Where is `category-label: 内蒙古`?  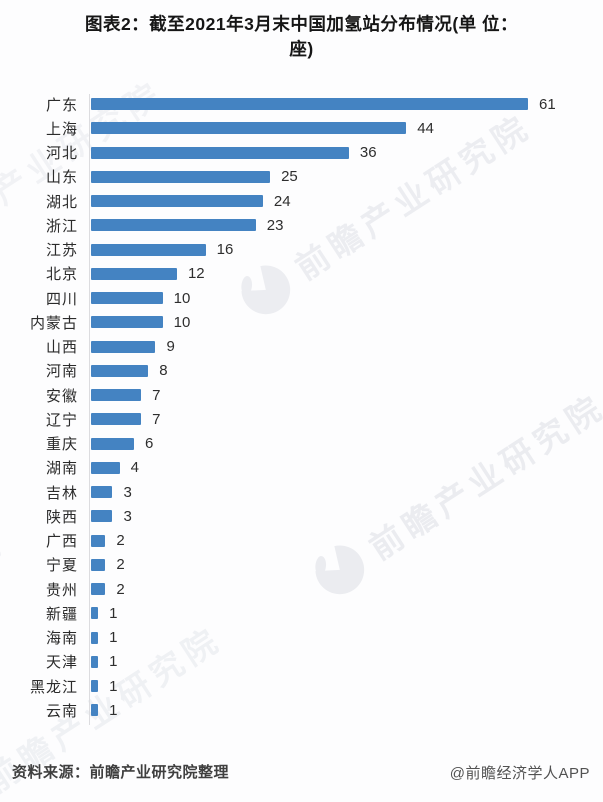
category-label: 内蒙古 is located at coordinates (53, 323).